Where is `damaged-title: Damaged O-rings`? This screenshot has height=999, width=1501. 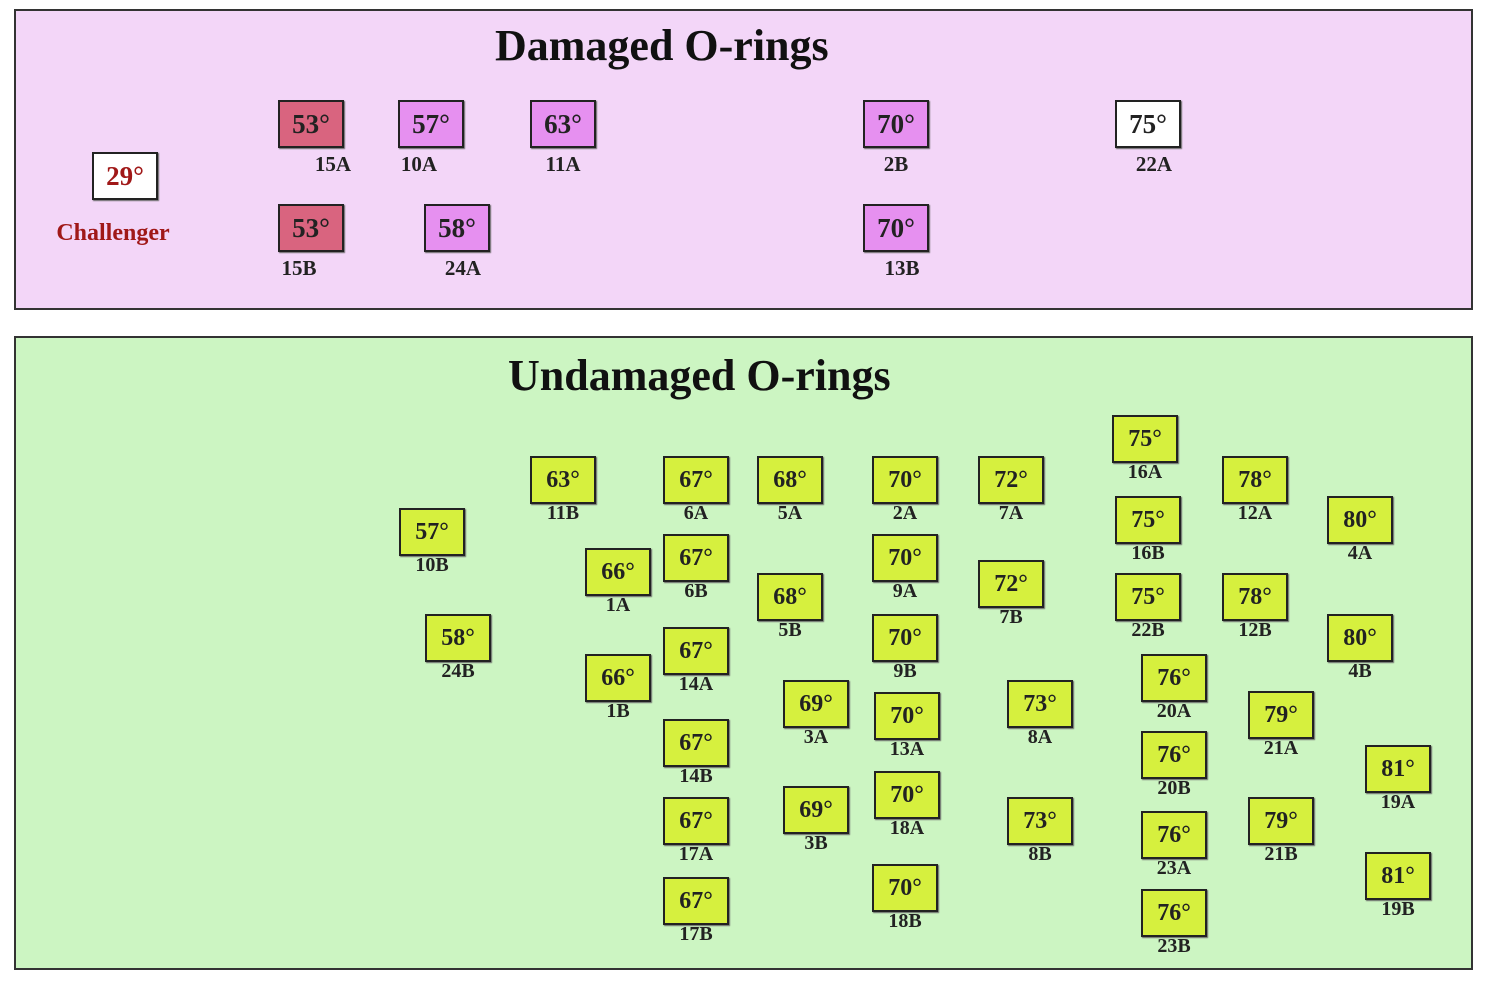 damaged-title: Damaged O-rings is located at coordinates (662, 45).